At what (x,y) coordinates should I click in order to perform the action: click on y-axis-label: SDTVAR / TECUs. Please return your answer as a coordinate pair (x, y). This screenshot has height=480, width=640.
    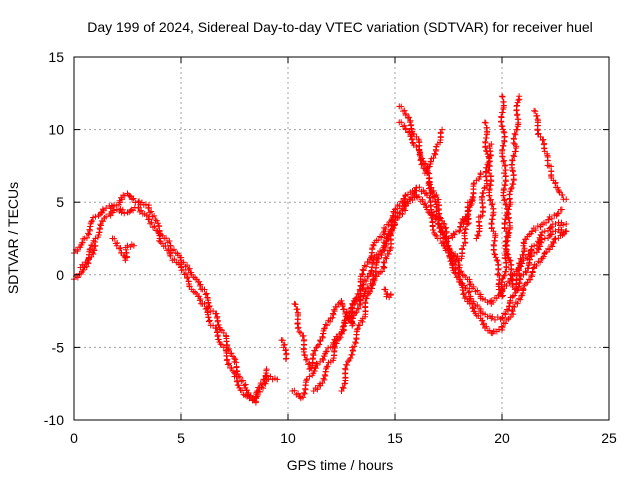
    Looking at the image, I should click on (13, 238).